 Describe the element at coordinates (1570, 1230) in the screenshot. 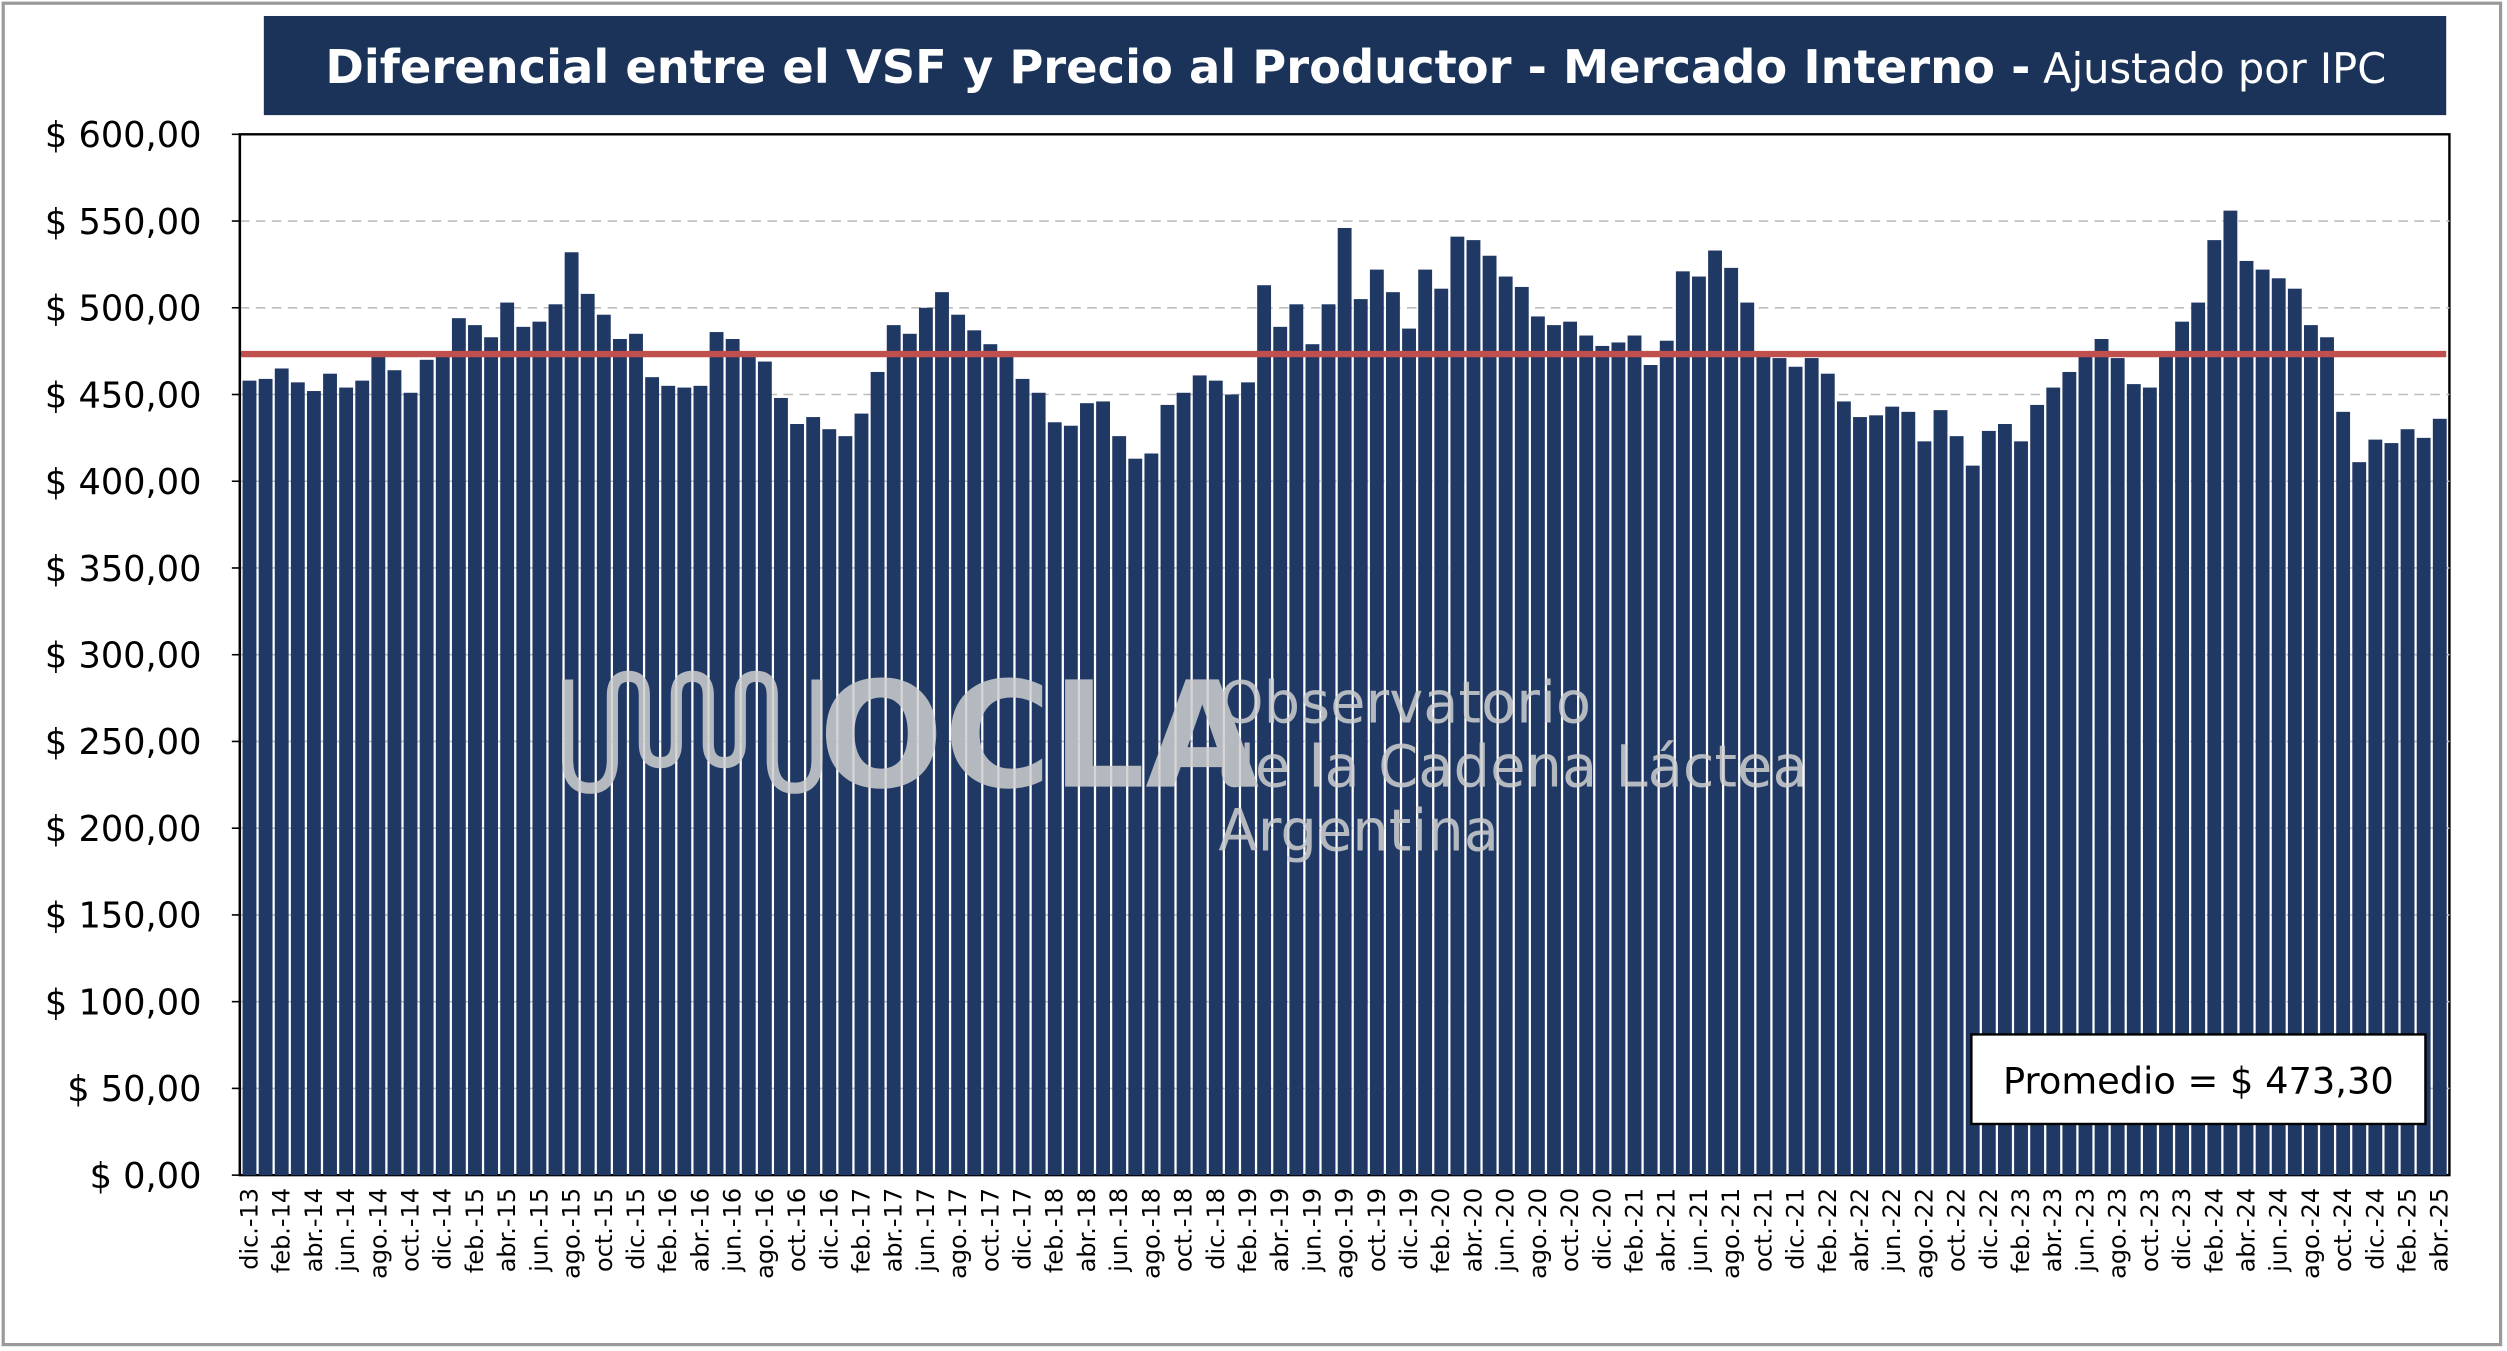

I see `x-tick-label: oct.-20` at that location.